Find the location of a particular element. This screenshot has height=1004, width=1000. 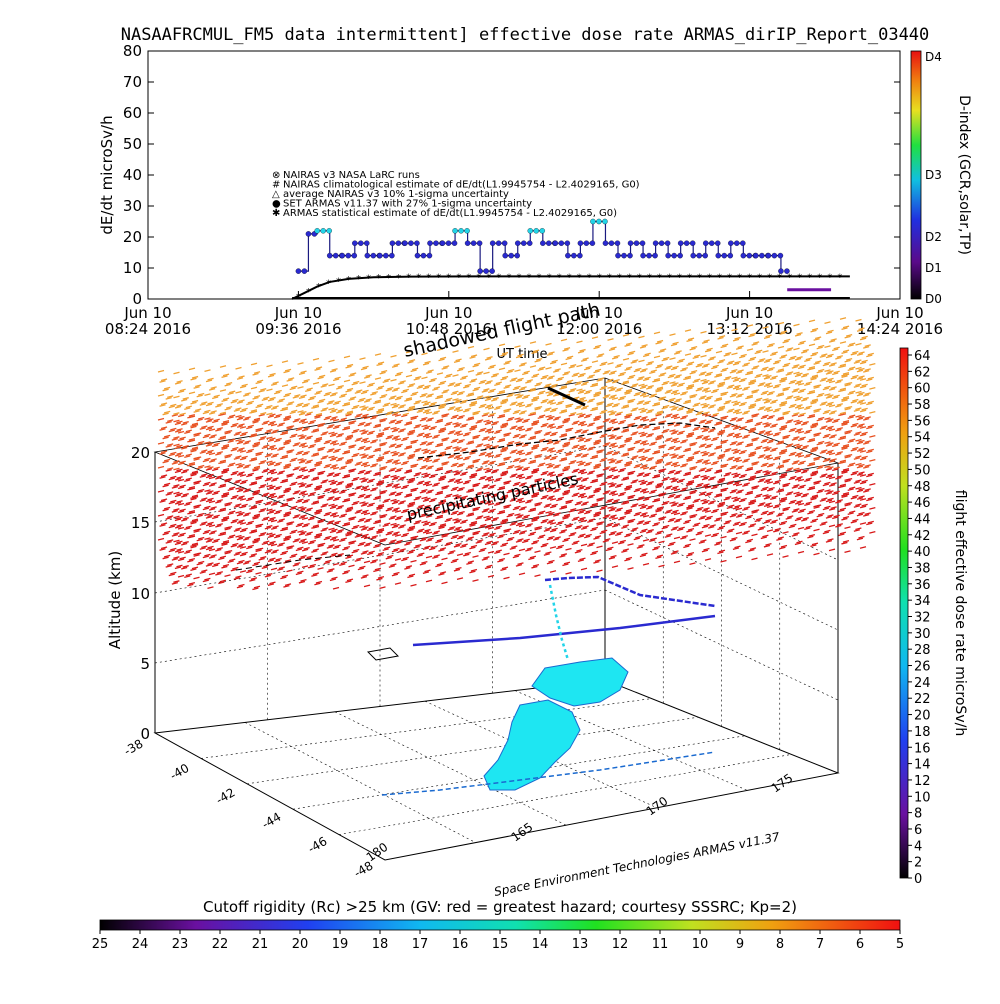

longitude-tick-label: 170 is located at coordinates (657, 806).